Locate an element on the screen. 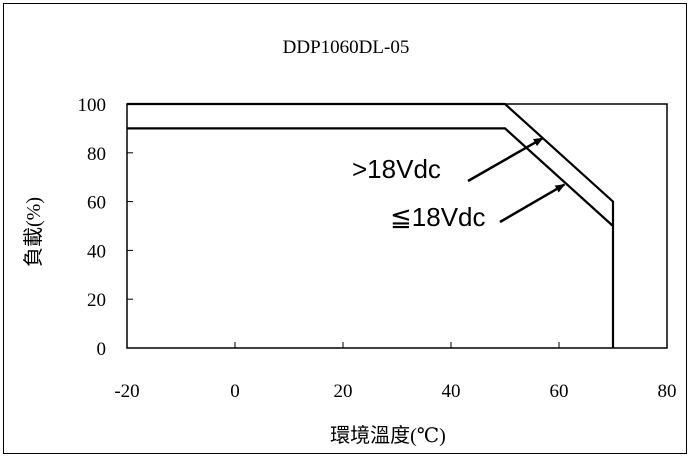  x-tick-label: -20 is located at coordinates (126, 391).